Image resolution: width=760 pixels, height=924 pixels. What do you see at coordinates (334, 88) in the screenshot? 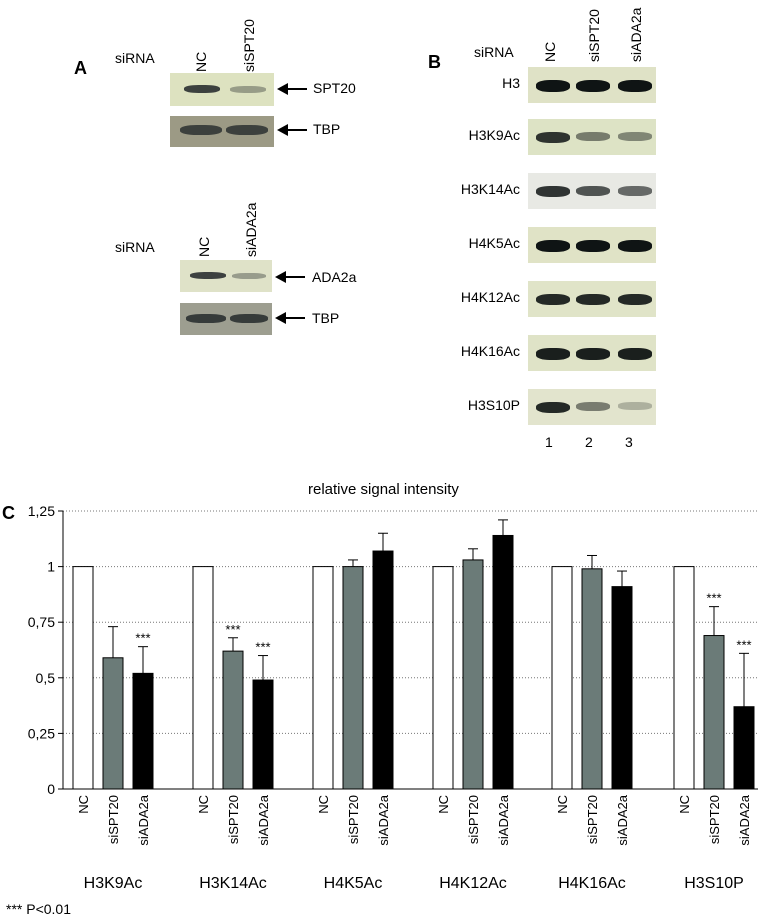
I see `blot-label-spt20: SPT20` at bounding box center [334, 88].